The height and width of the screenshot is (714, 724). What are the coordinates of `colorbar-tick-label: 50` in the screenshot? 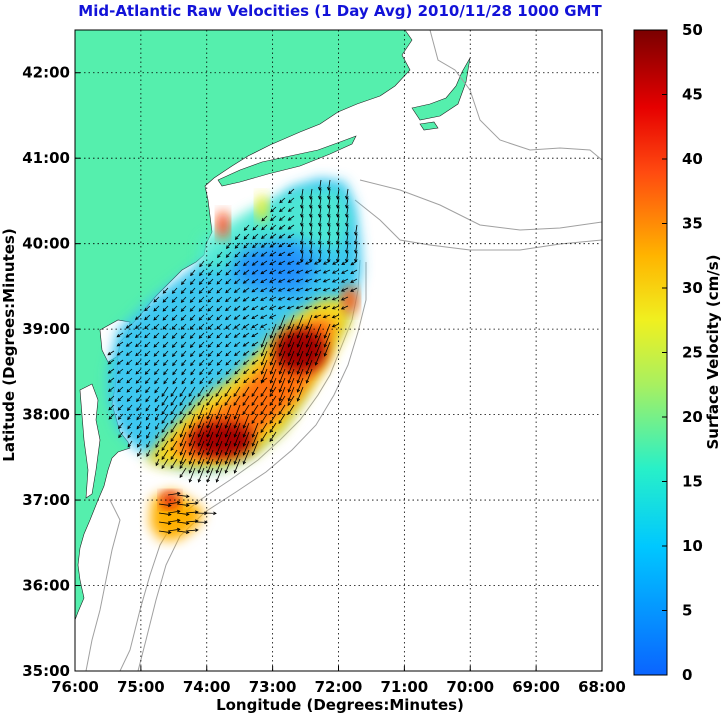 It's located at (692, 30).